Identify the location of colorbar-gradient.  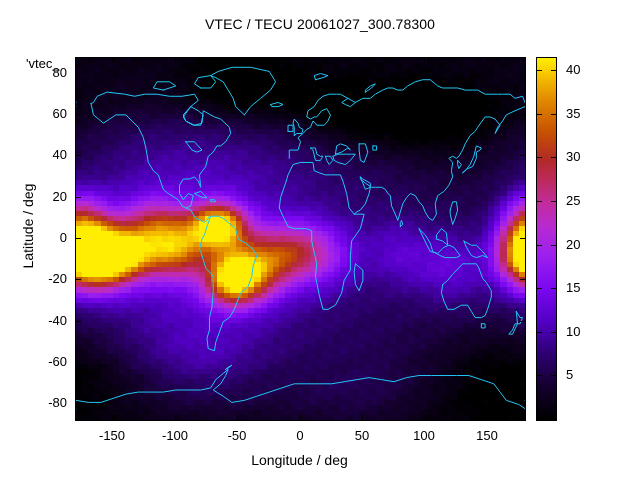
(546, 239).